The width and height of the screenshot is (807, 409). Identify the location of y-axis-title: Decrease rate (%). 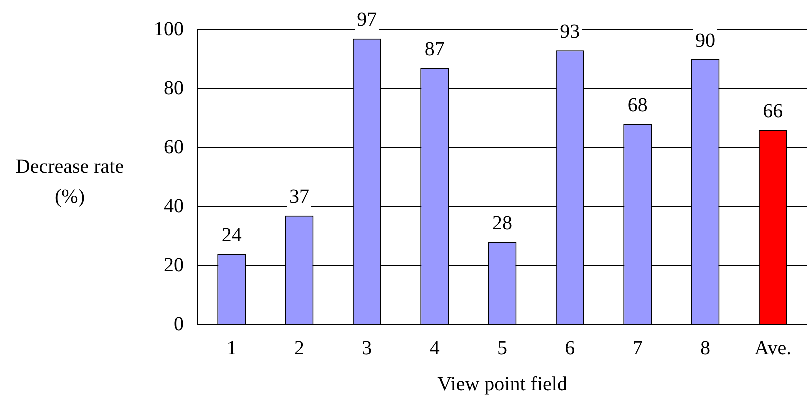
(70, 182).